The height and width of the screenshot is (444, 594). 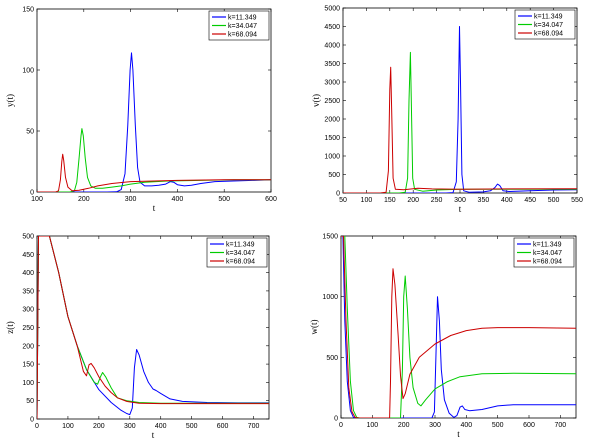 What do you see at coordinates (343, 200) in the screenshot?
I see `x-tick-label: 50` at bounding box center [343, 200].